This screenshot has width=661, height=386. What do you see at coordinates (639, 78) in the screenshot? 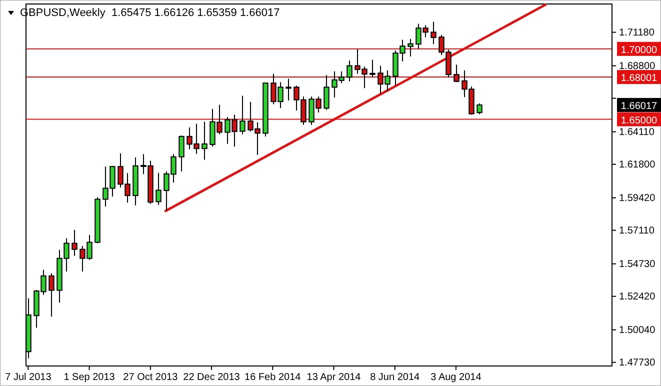
I see `ref-line-label: 1.68001` at bounding box center [639, 78].